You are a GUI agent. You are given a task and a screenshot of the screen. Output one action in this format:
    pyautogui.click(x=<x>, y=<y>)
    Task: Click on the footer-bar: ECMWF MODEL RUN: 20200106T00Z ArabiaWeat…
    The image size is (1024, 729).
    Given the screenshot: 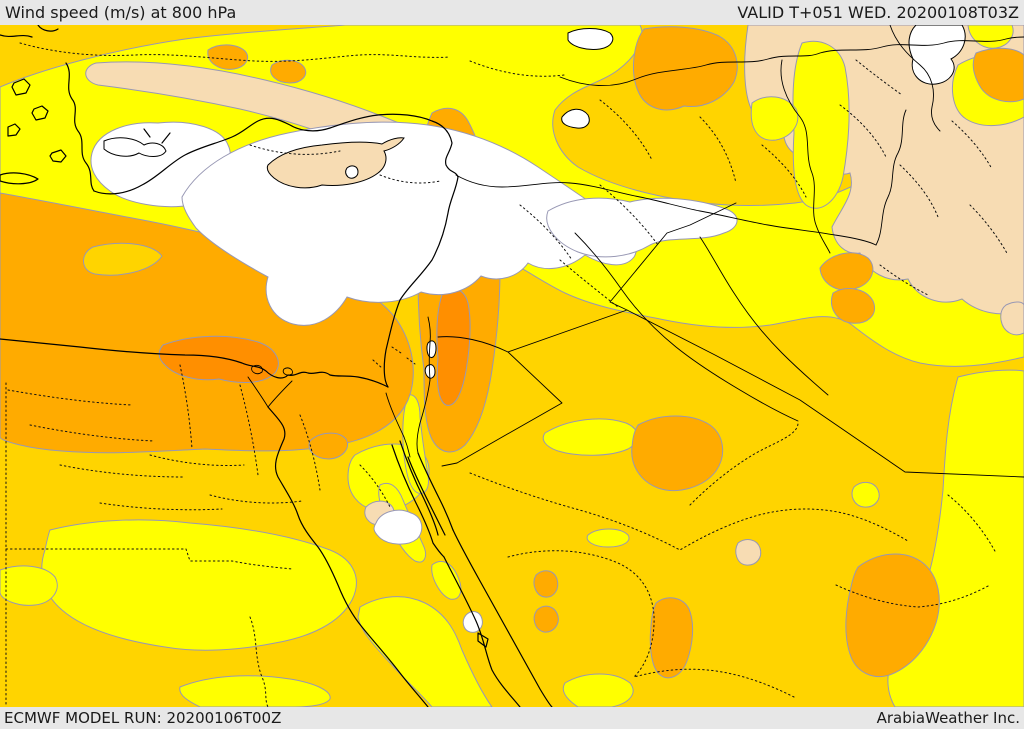 What is the action you would take?
    pyautogui.click(x=512, y=718)
    